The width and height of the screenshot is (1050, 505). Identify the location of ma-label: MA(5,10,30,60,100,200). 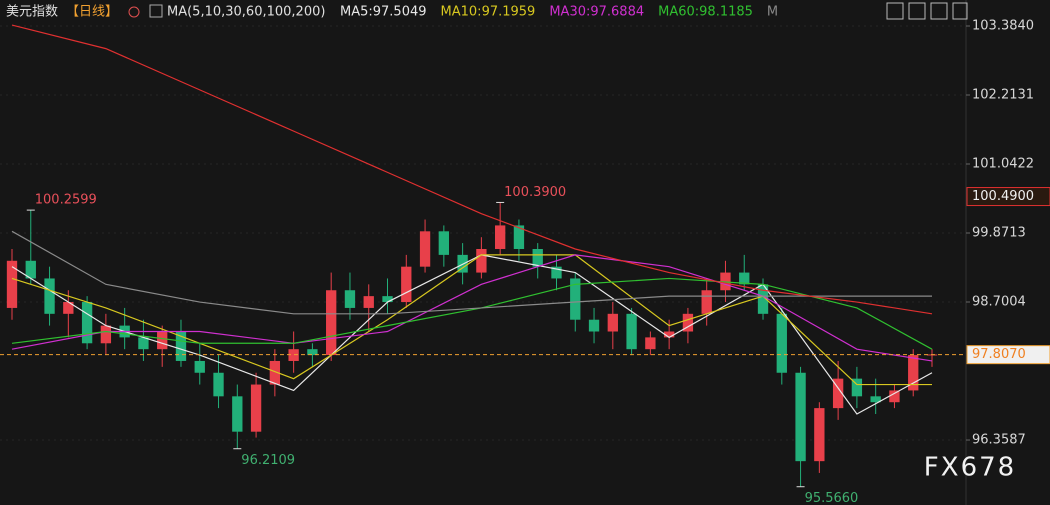
(246, 12).